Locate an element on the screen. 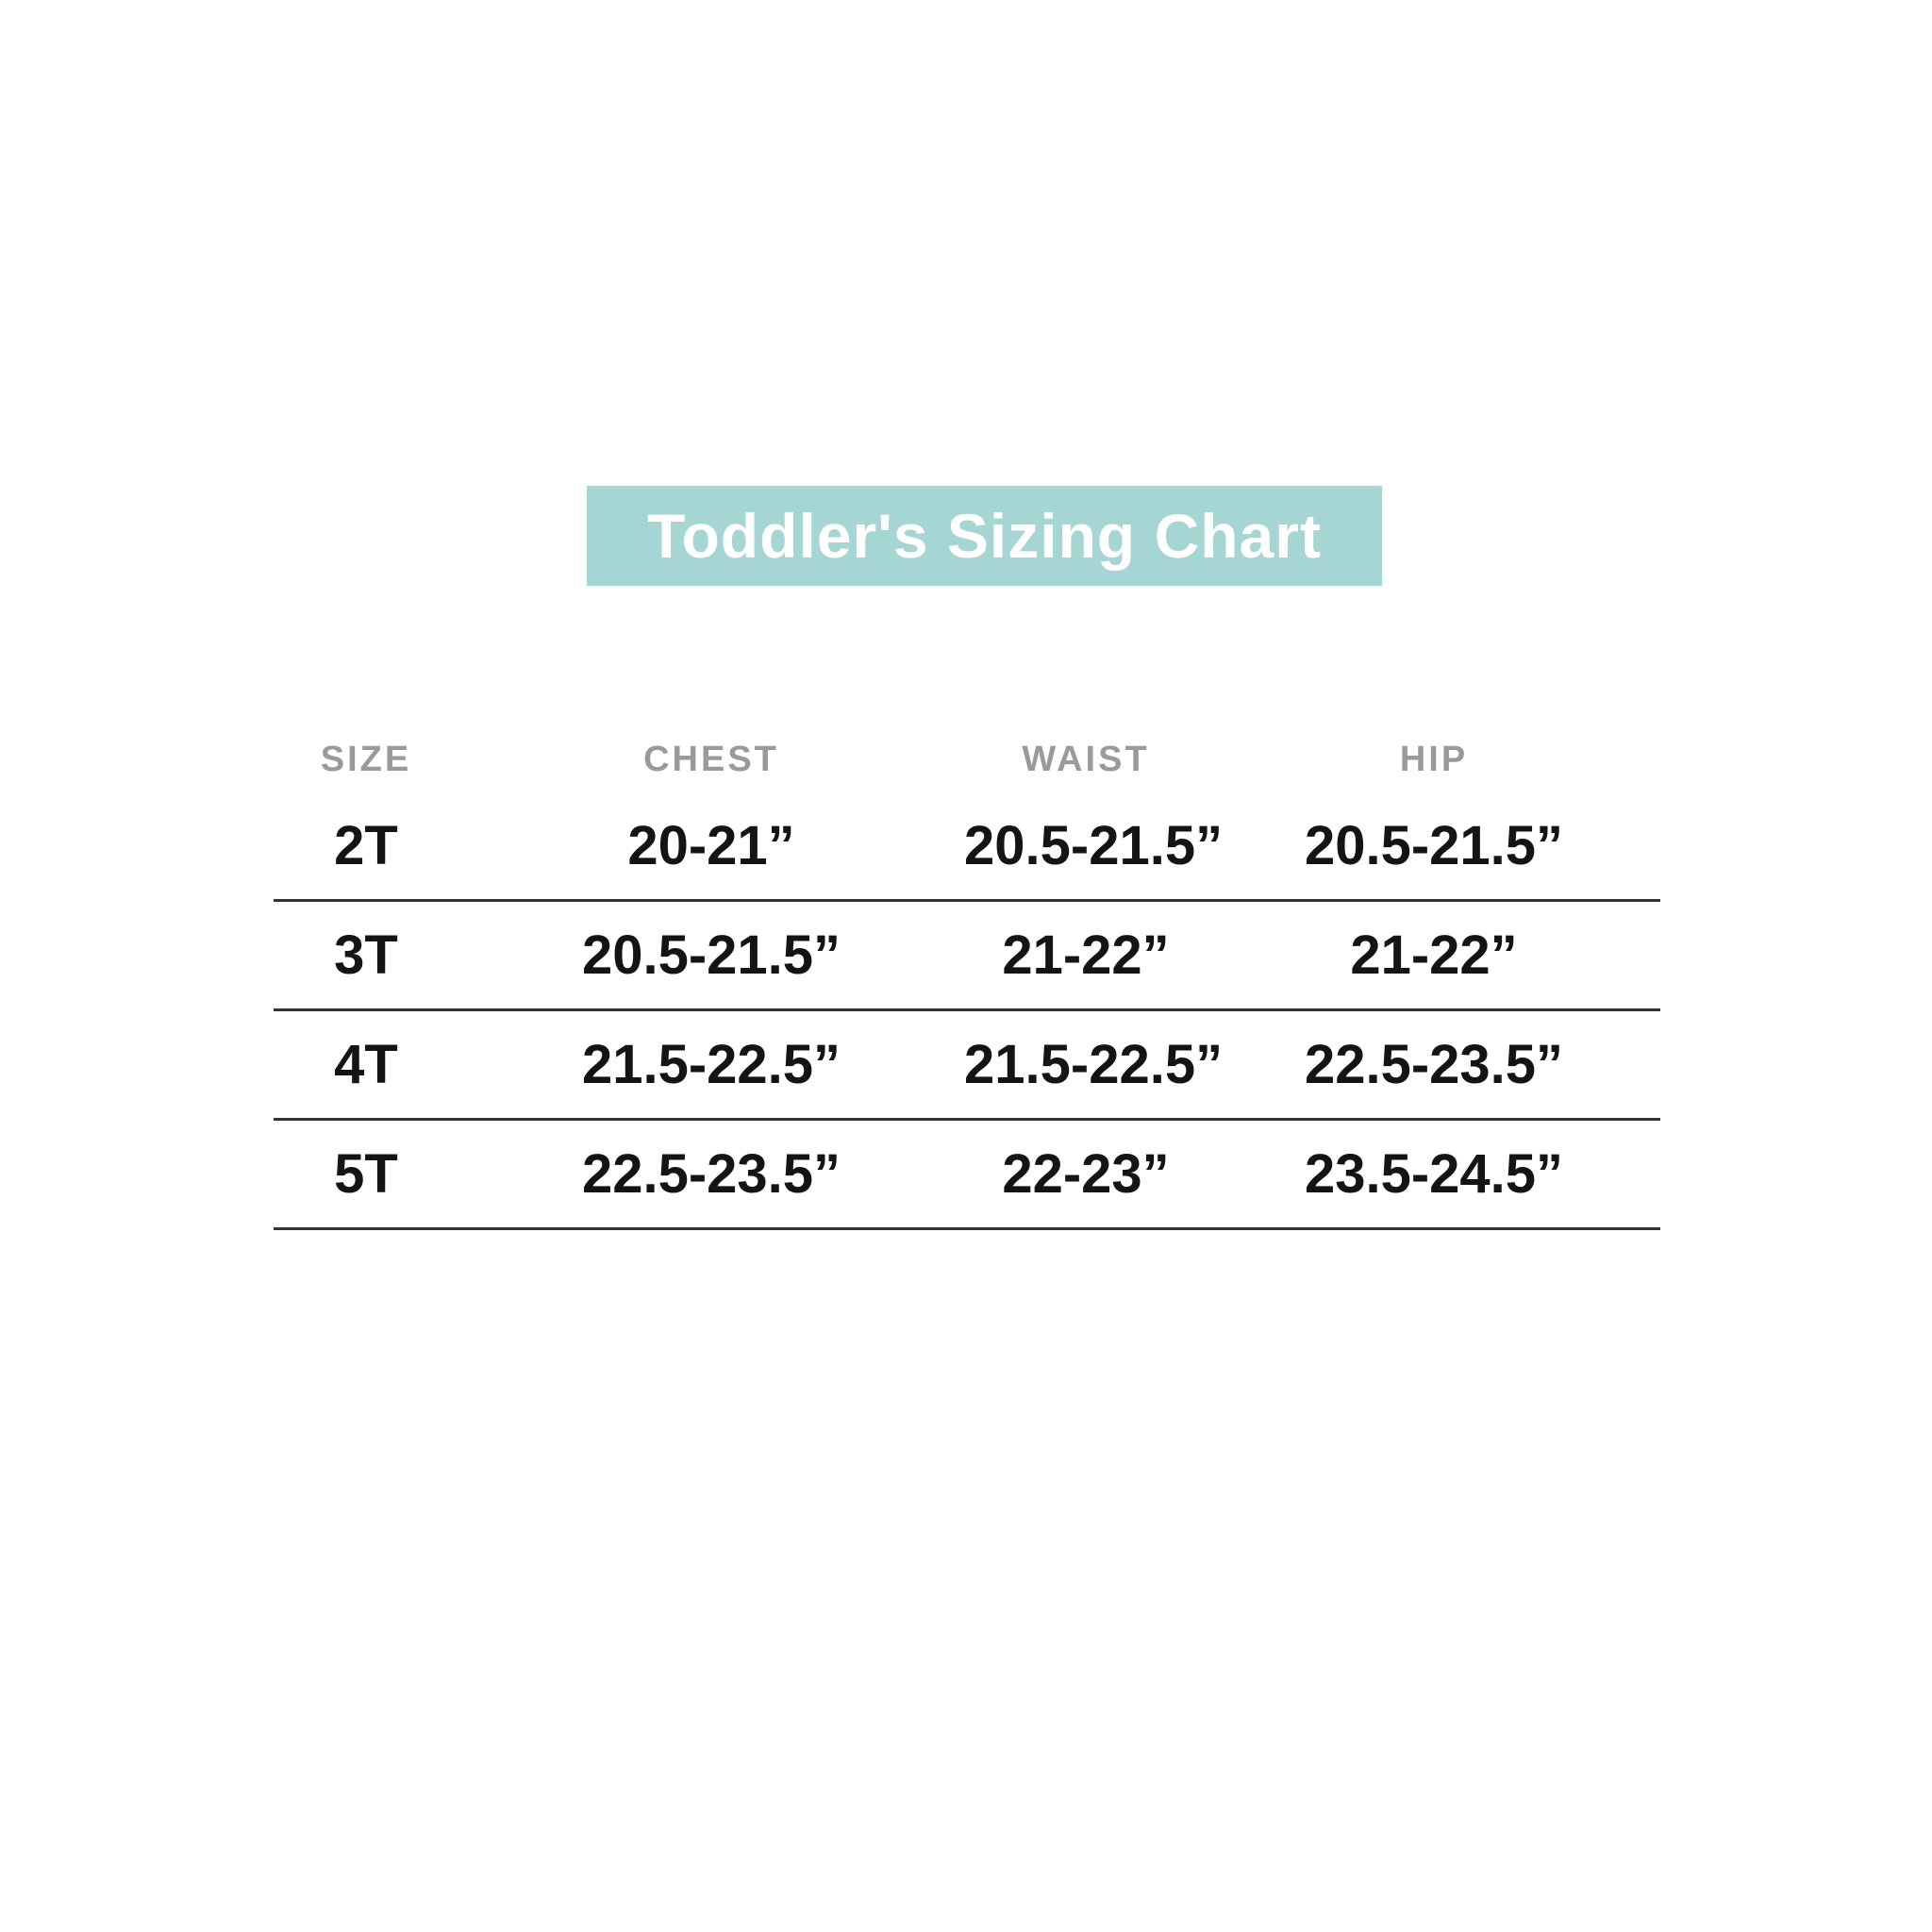 This screenshot has width=1932, height=1932. waist-cell: 20.5-21.5” is located at coordinates (1094, 845).